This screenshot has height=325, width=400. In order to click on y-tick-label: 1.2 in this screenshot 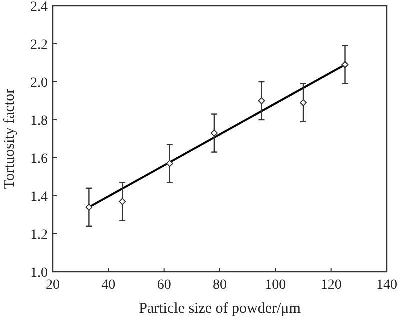, I will do `click(39, 235)`.